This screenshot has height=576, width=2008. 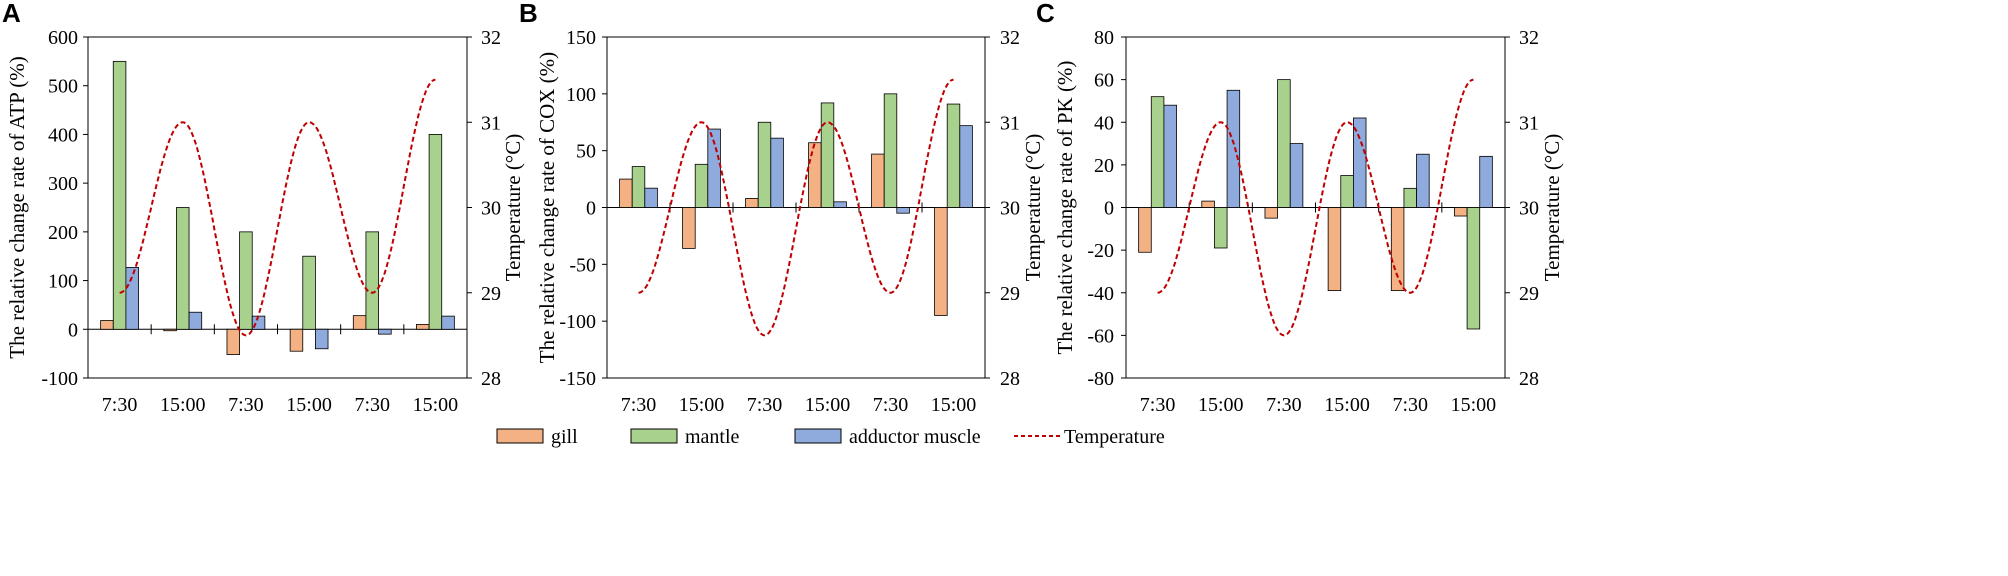 I want to click on panel-letter: A, so click(x=11, y=14).